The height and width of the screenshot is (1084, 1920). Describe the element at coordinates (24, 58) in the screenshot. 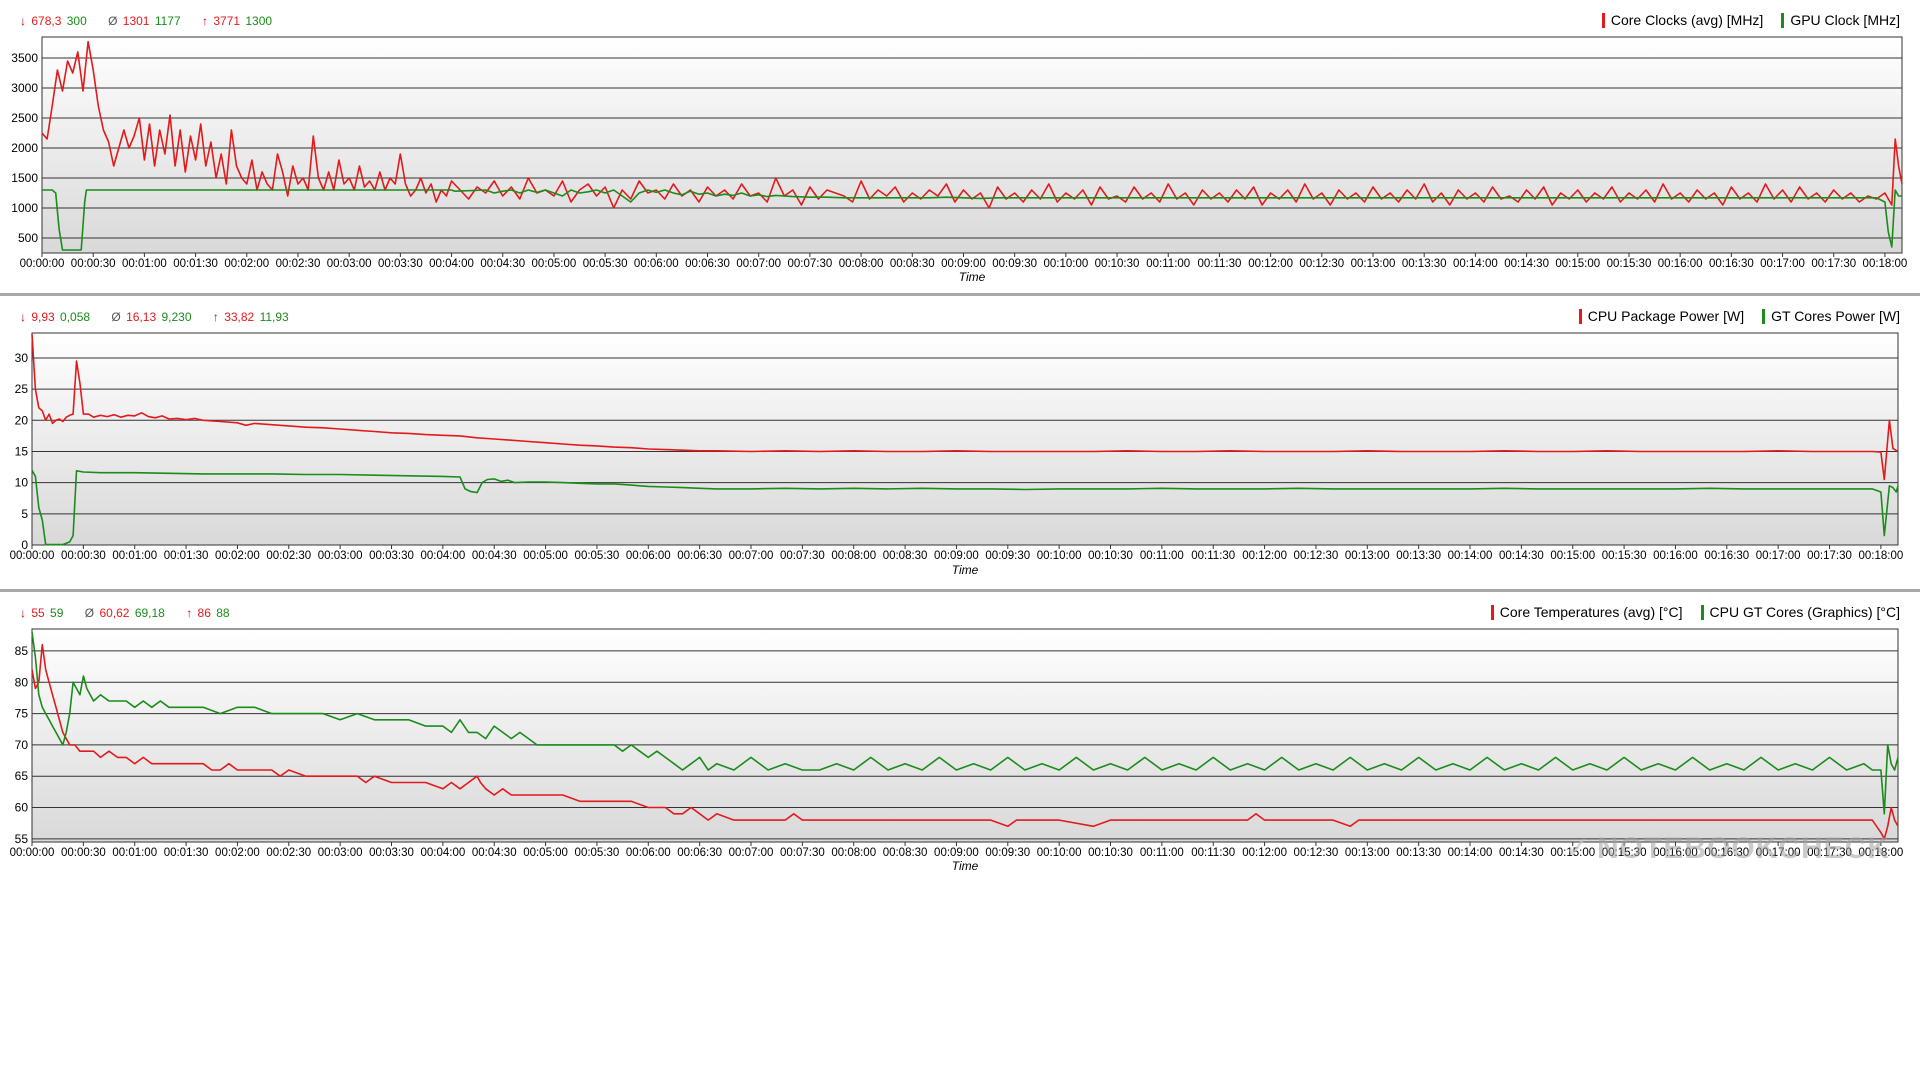

I see `y-tick-label: 3500` at that location.